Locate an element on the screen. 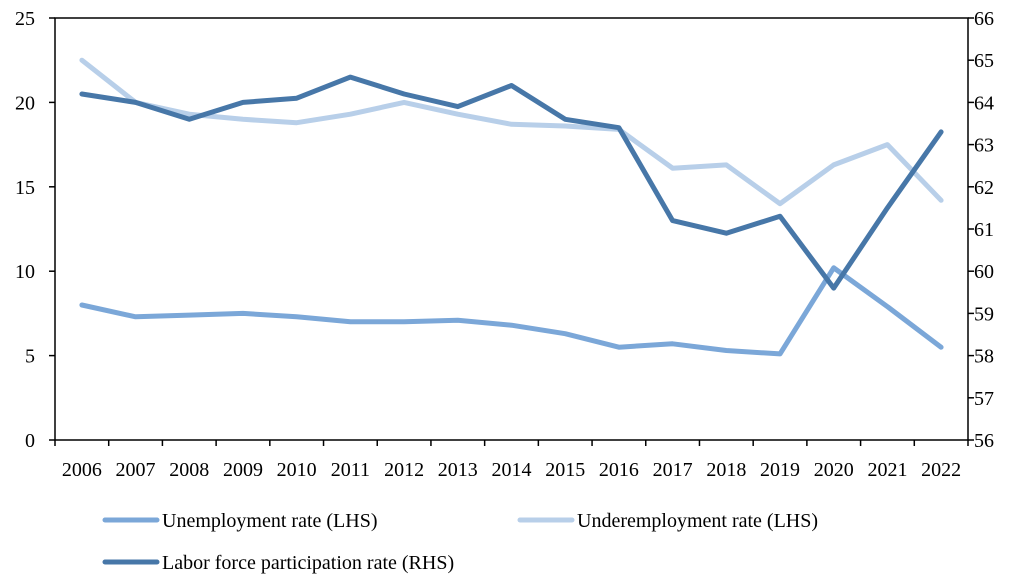 The height and width of the screenshot is (577, 1019). right-tick-label: 65 is located at coordinates (984, 61).